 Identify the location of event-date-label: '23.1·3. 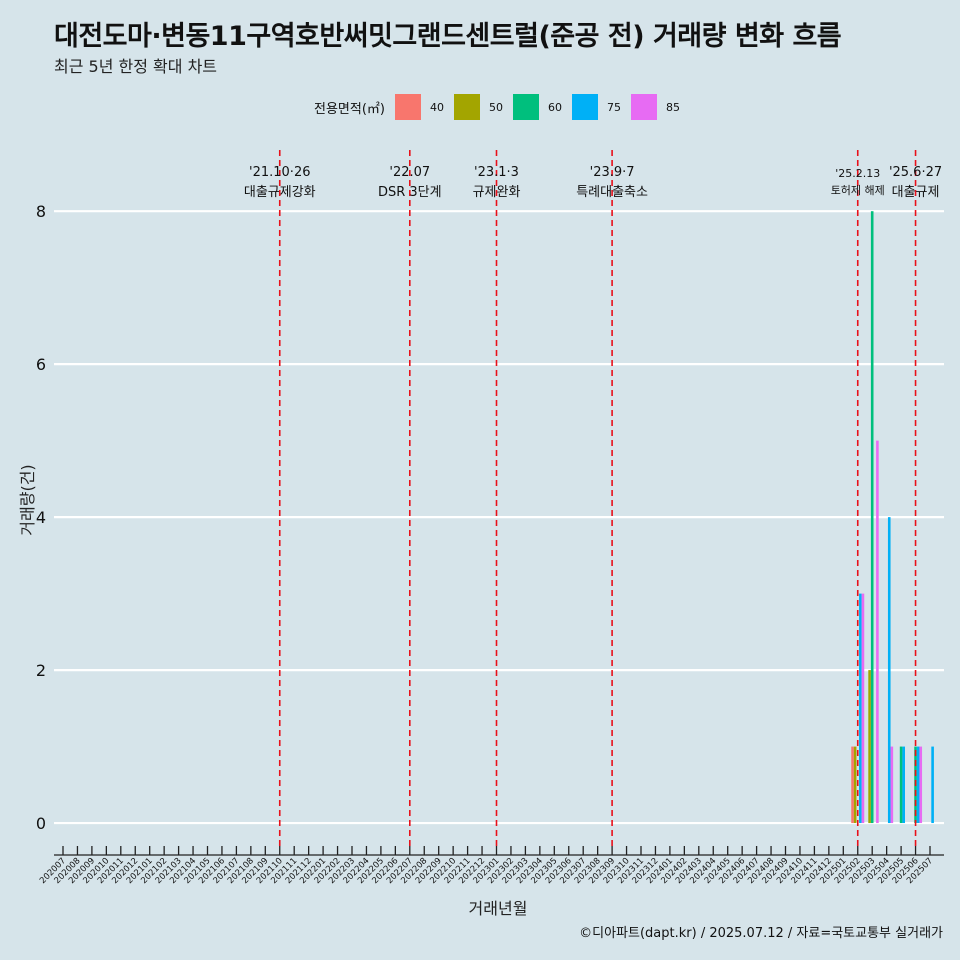
(496, 172).